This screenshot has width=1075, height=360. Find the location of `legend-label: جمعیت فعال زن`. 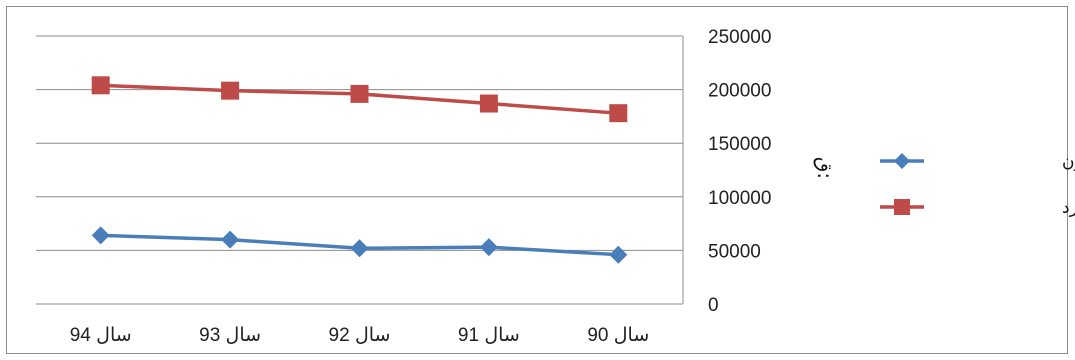

legend-label: جمعیت فعال زن is located at coordinates (1068, 162).